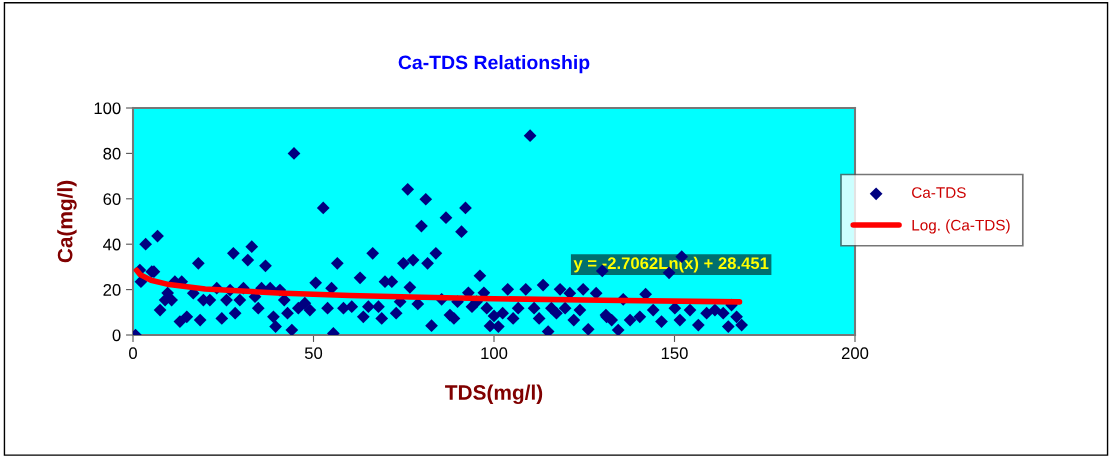 This screenshot has width=1112, height=457. What do you see at coordinates (939, 192) in the screenshot?
I see `legend-label: Ca-TDS` at bounding box center [939, 192].